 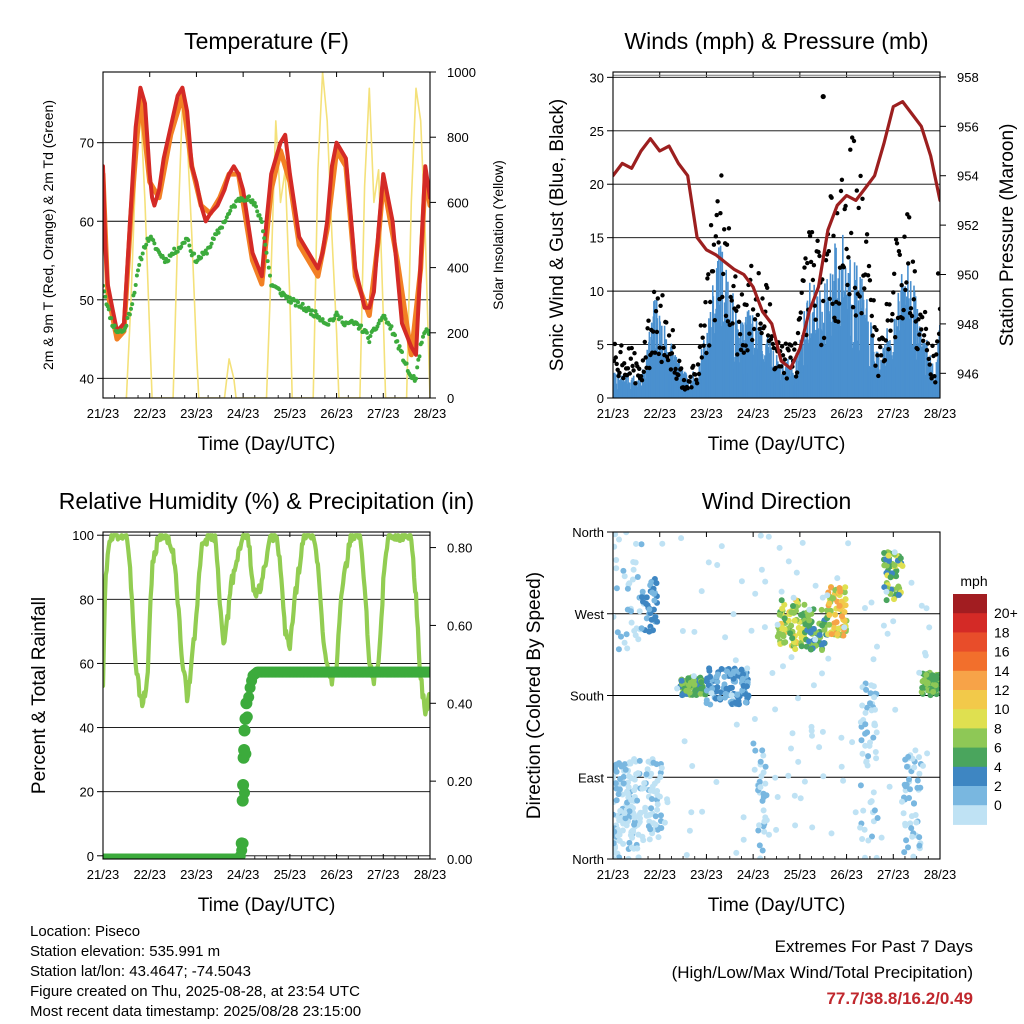 I want to click on y-tick-label: North, so click(x=588, y=532).